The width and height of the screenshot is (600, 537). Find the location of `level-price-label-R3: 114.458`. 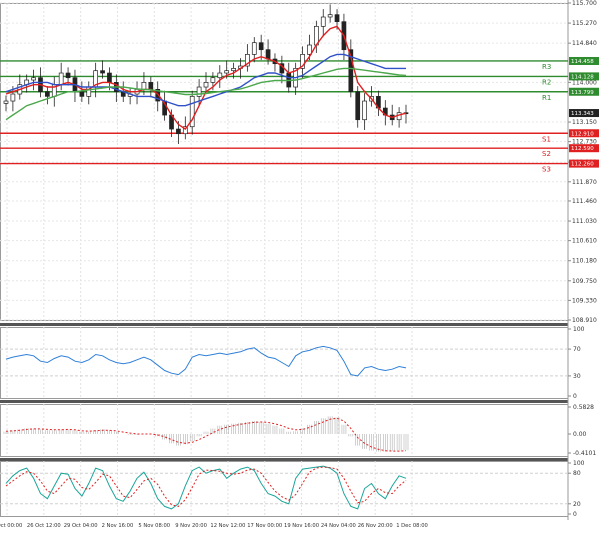

level-price-label-R3: 114.458 is located at coordinates (582, 62).